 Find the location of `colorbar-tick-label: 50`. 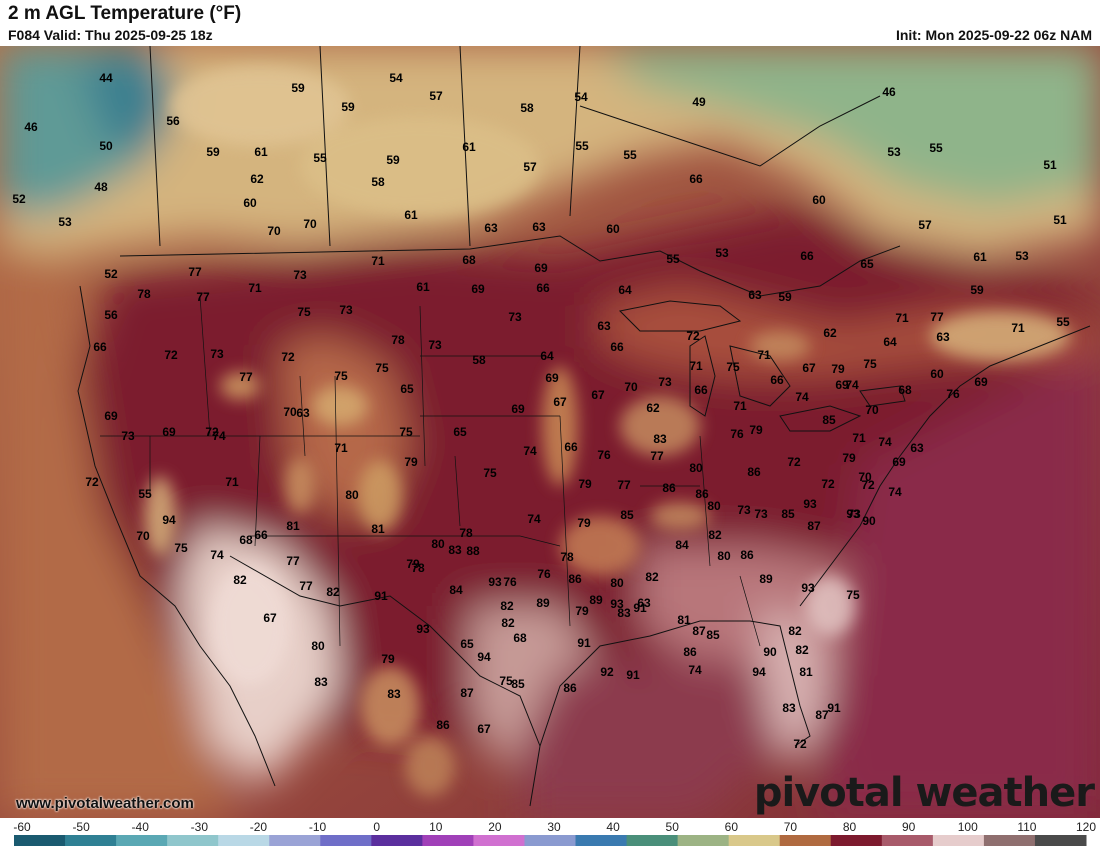

colorbar-tick-label: 50 is located at coordinates (673, 827).